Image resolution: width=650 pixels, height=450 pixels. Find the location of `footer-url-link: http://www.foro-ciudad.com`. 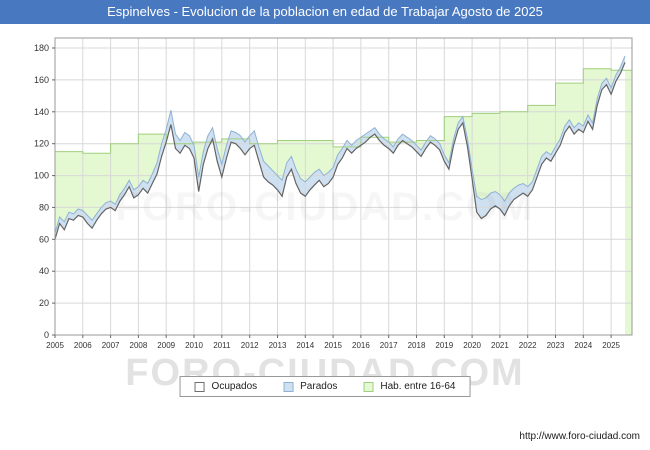

footer-url-link: http://www.foro-ciudad.com is located at coordinates (579, 436).